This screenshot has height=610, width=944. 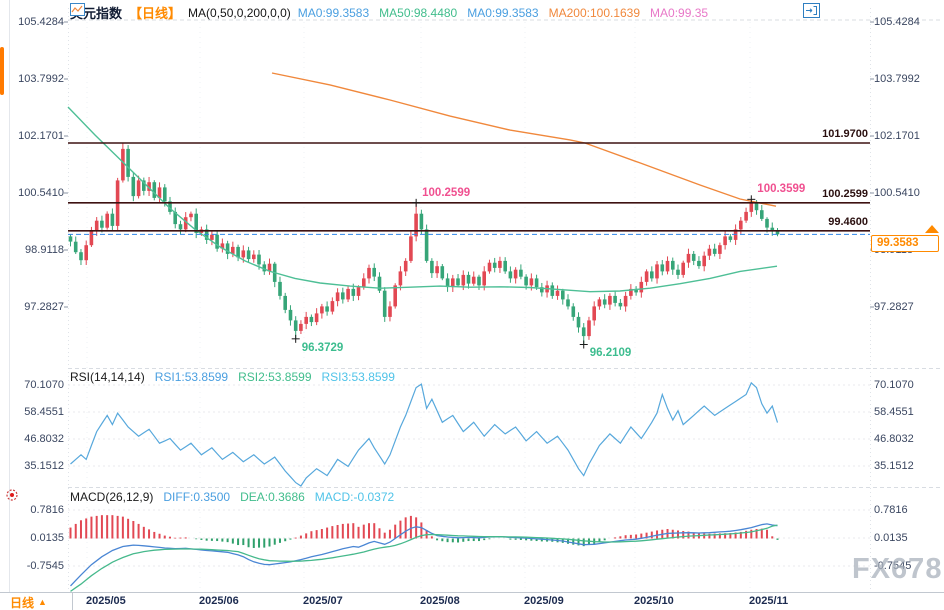 What do you see at coordinates (44, 438) in the screenshot?
I see `rsi-axis-label: 46.8032` at bounding box center [44, 438].